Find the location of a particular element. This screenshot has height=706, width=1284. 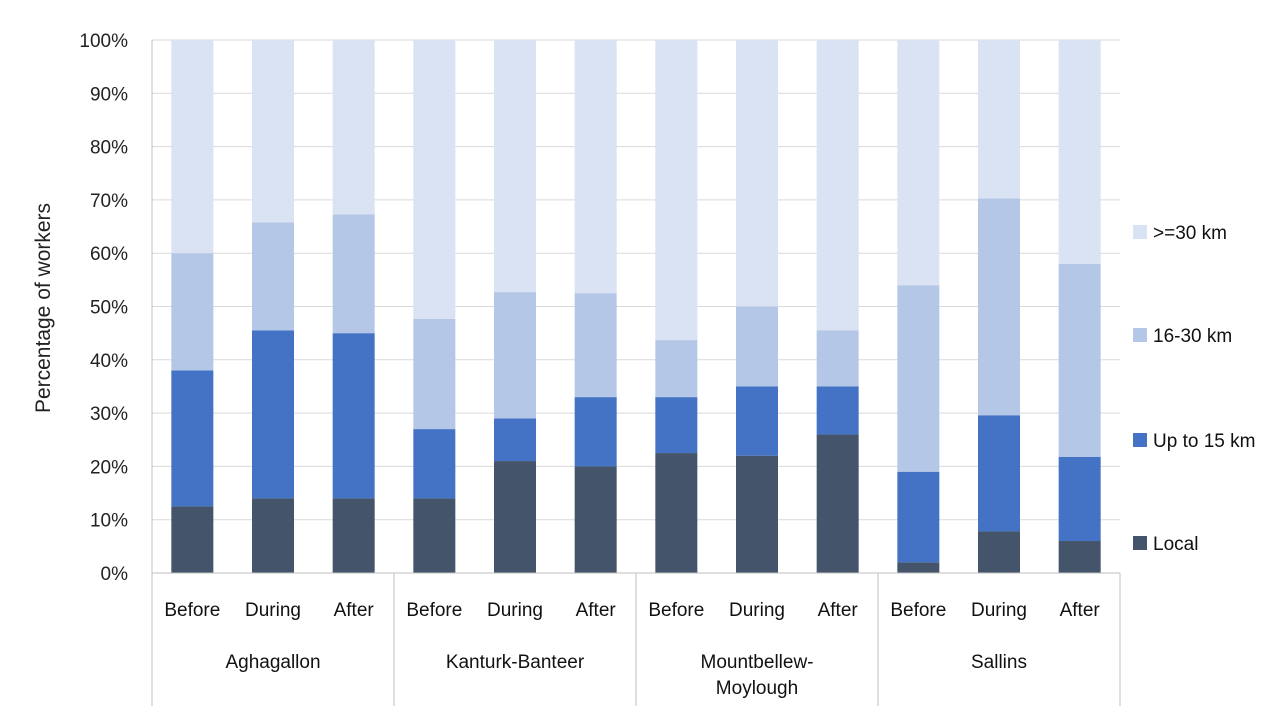

y-tick-label: 100% is located at coordinates (103, 41).